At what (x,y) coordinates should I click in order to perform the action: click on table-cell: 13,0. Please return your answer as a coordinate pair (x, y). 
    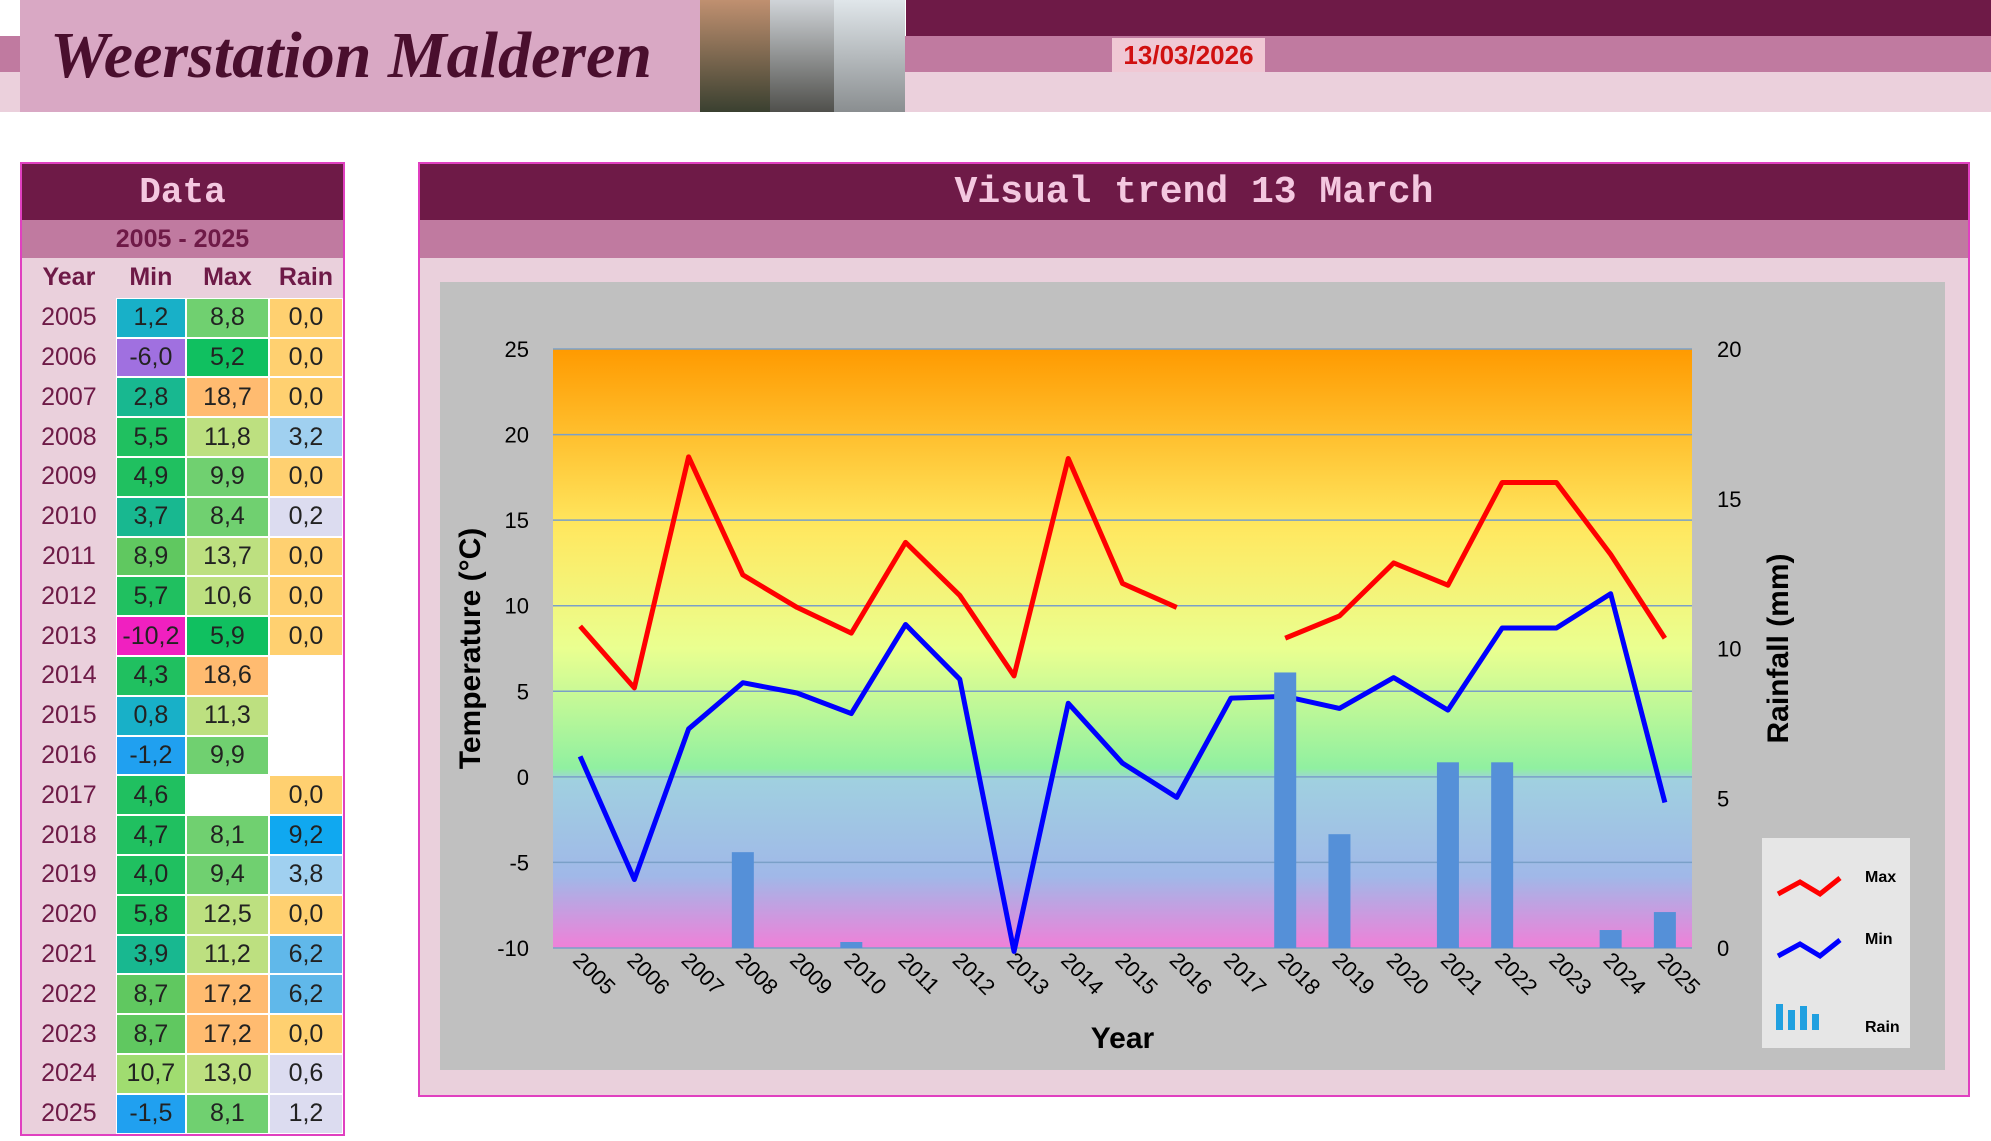
    Looking at the image, I should click on (227, 1073).